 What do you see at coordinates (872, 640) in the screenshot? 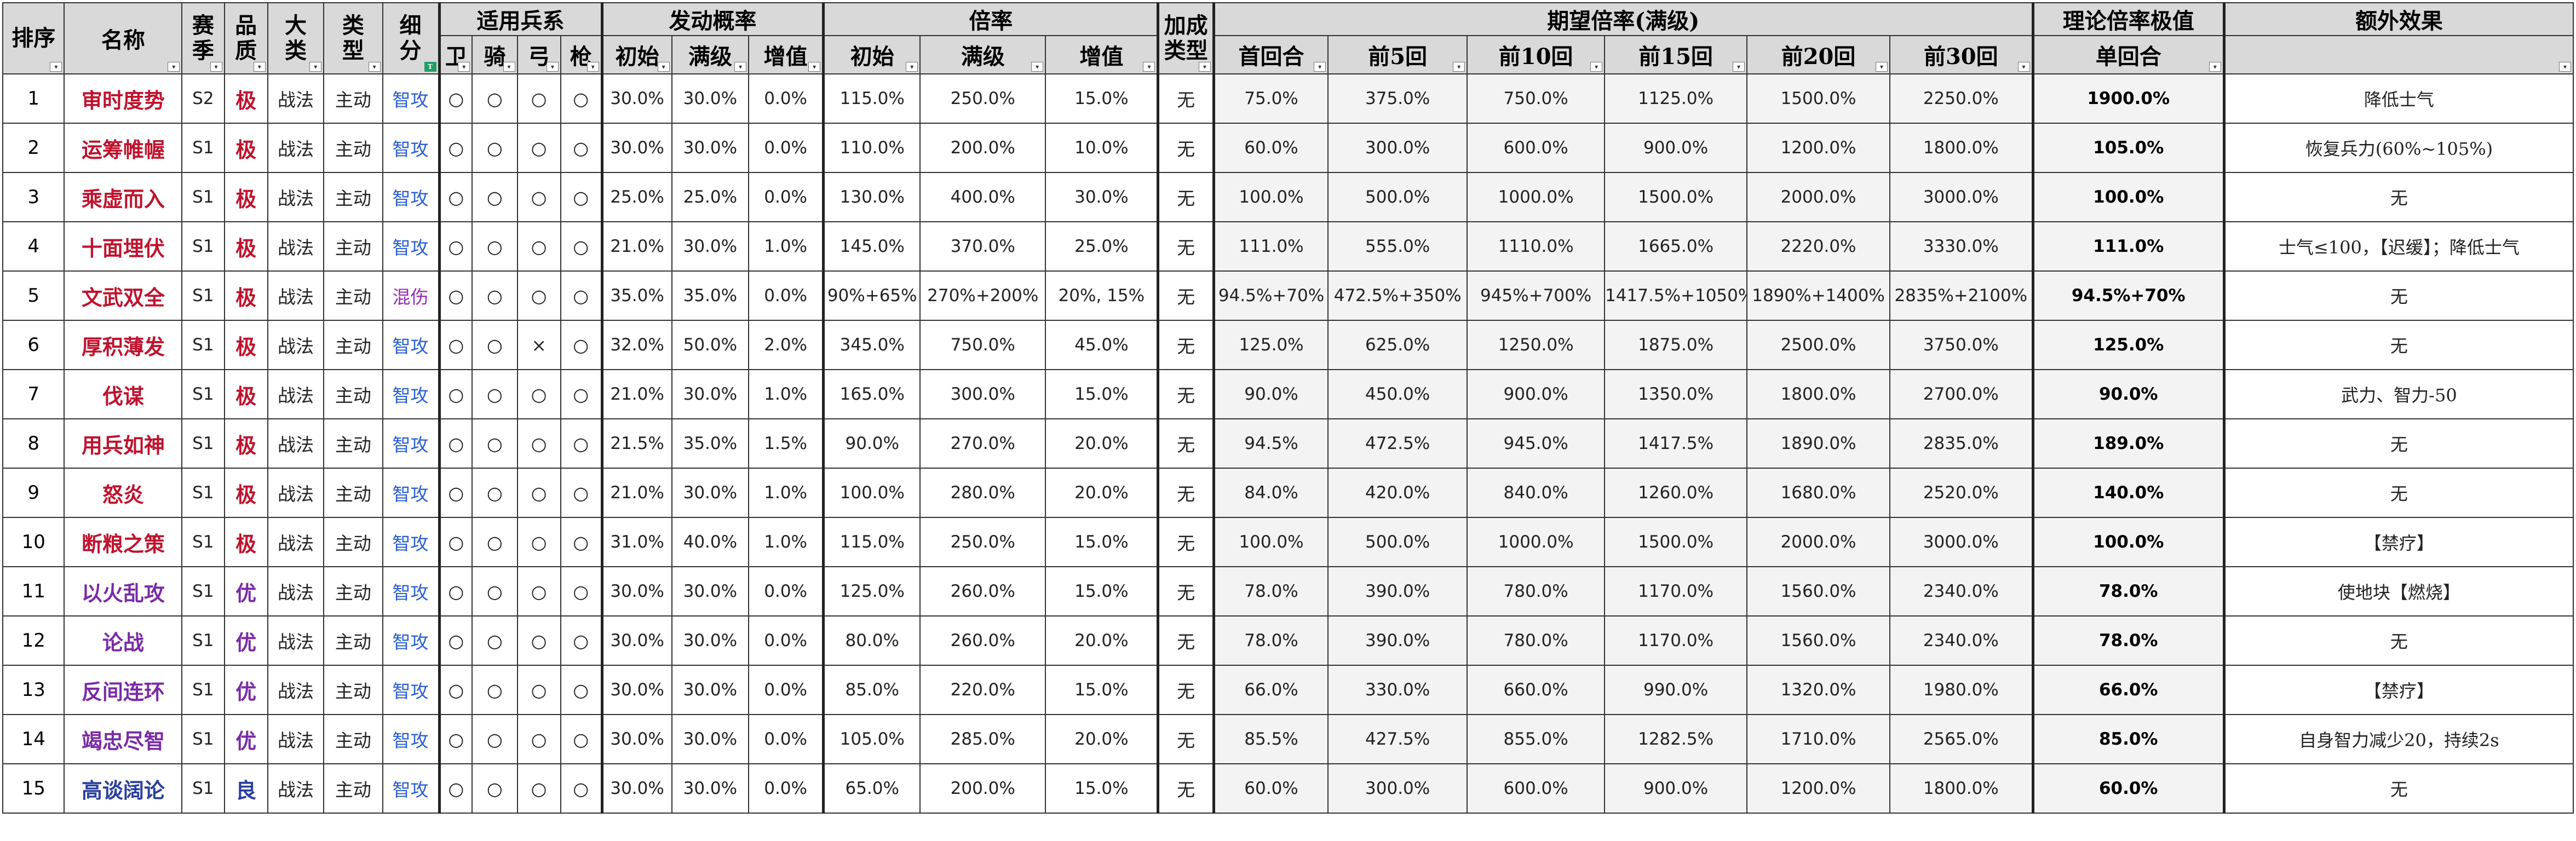
I see `rate-cell: 80.0%` at bounding box center [872, 640].